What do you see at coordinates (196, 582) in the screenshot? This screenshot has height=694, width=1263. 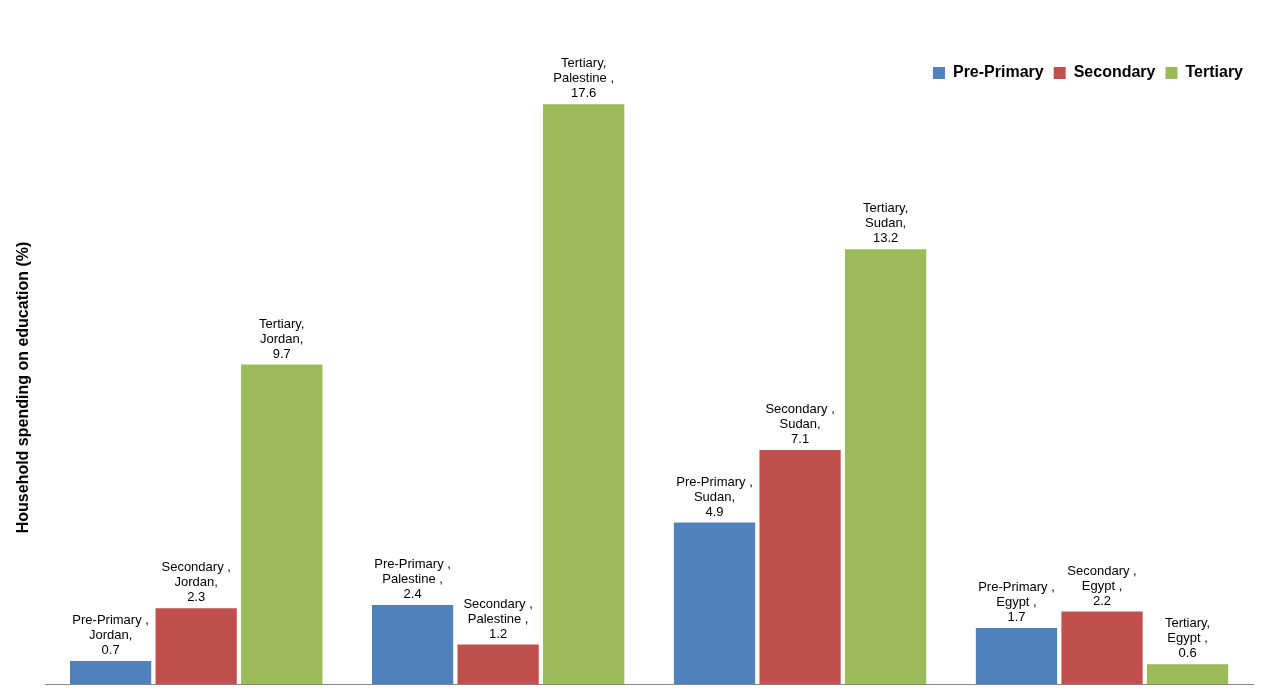 I see `data-label: Secondary , Jordan, 2.3` at bounding box center [196, 582].